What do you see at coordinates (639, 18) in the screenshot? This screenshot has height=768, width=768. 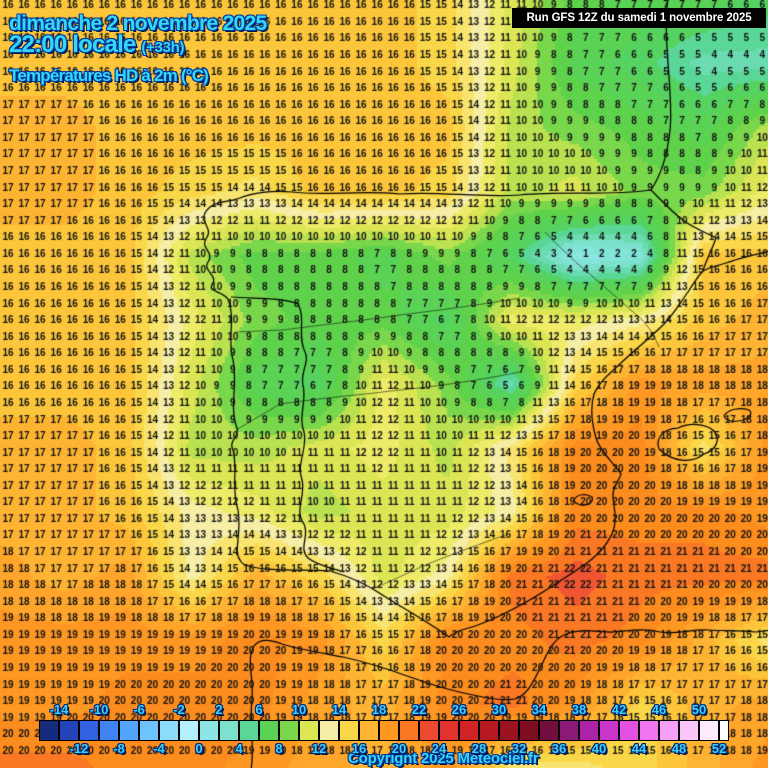 I see `run-info-box: Run GFS 12Z du samedi 1 novembre 2025` at bounding box center [639, 18].